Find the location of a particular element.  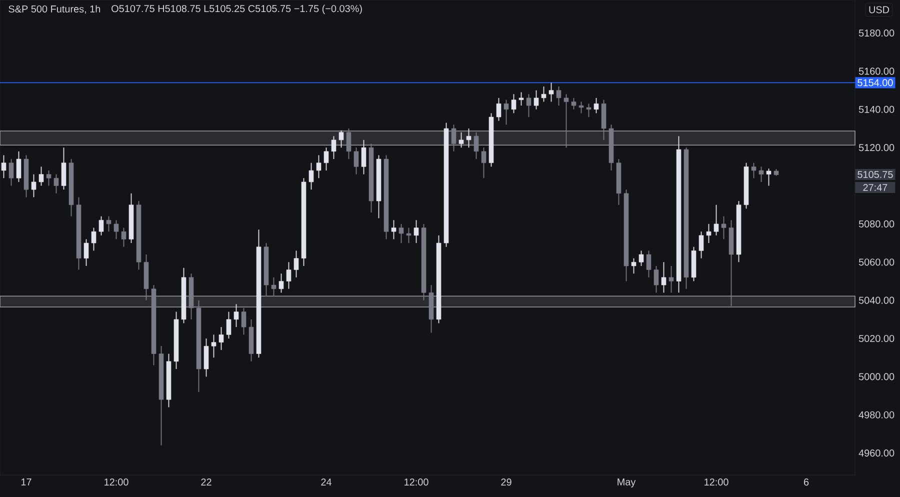

x-tick-label: 6 is located at coordinates (806, 482).